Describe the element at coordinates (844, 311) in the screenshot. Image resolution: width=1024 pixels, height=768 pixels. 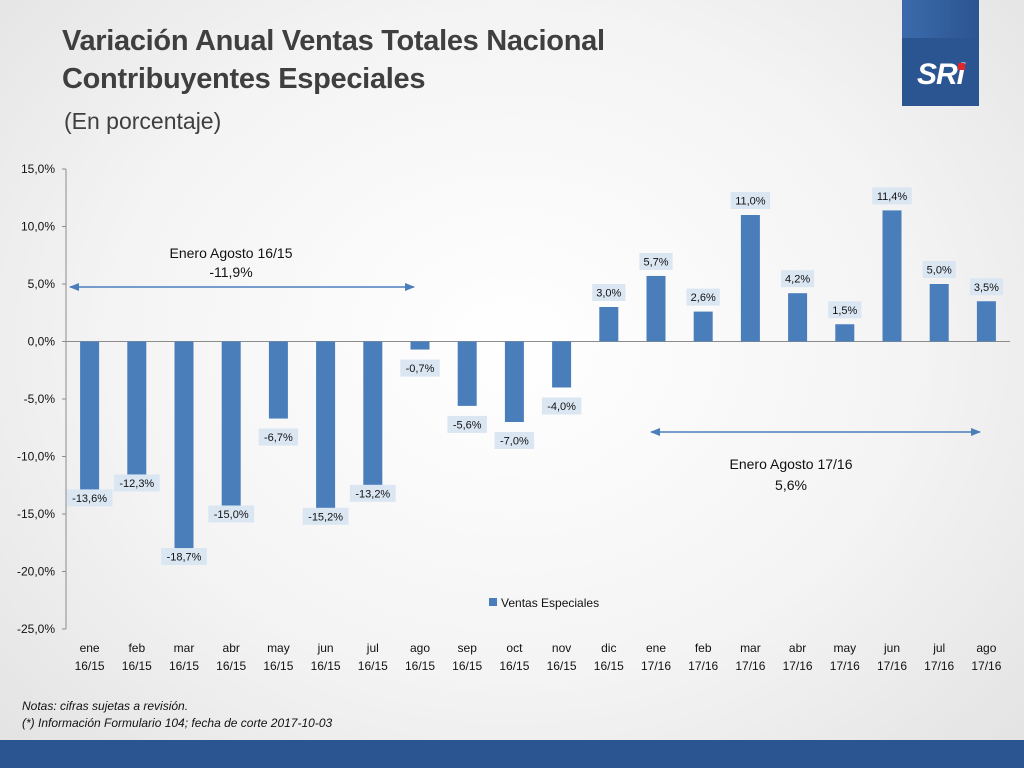
I see `data-label: 1,5%` at that location.